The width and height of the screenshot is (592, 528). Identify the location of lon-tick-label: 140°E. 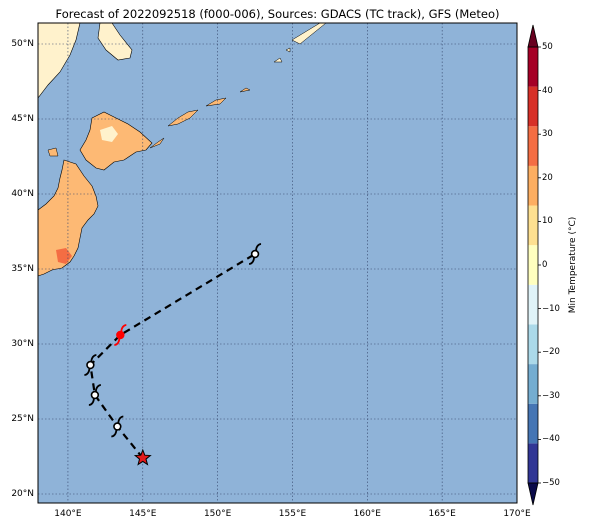
(68, 514).